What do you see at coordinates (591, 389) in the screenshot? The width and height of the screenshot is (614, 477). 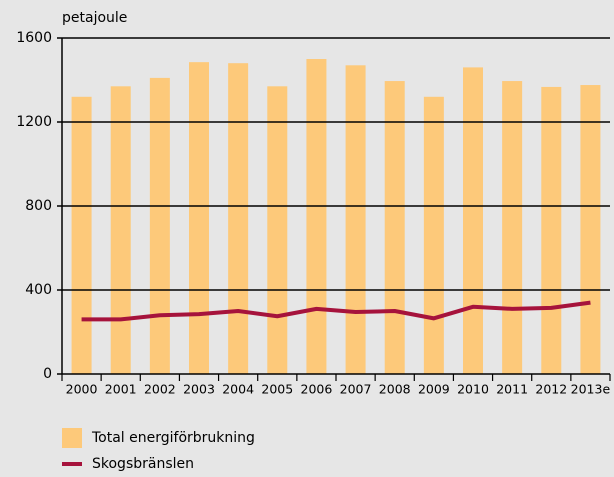 I see `x-tick-label: 2013e` at bounding box center [591, 389].